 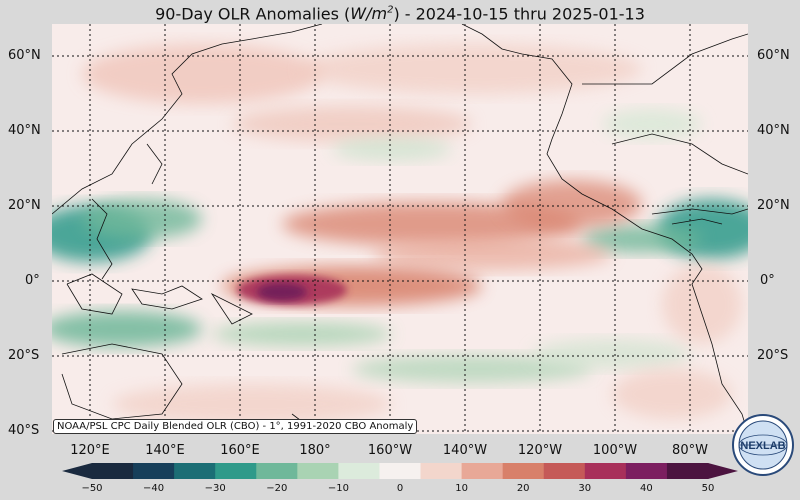 I want to click on colorbar-swatches, so click(x=400, y=471).